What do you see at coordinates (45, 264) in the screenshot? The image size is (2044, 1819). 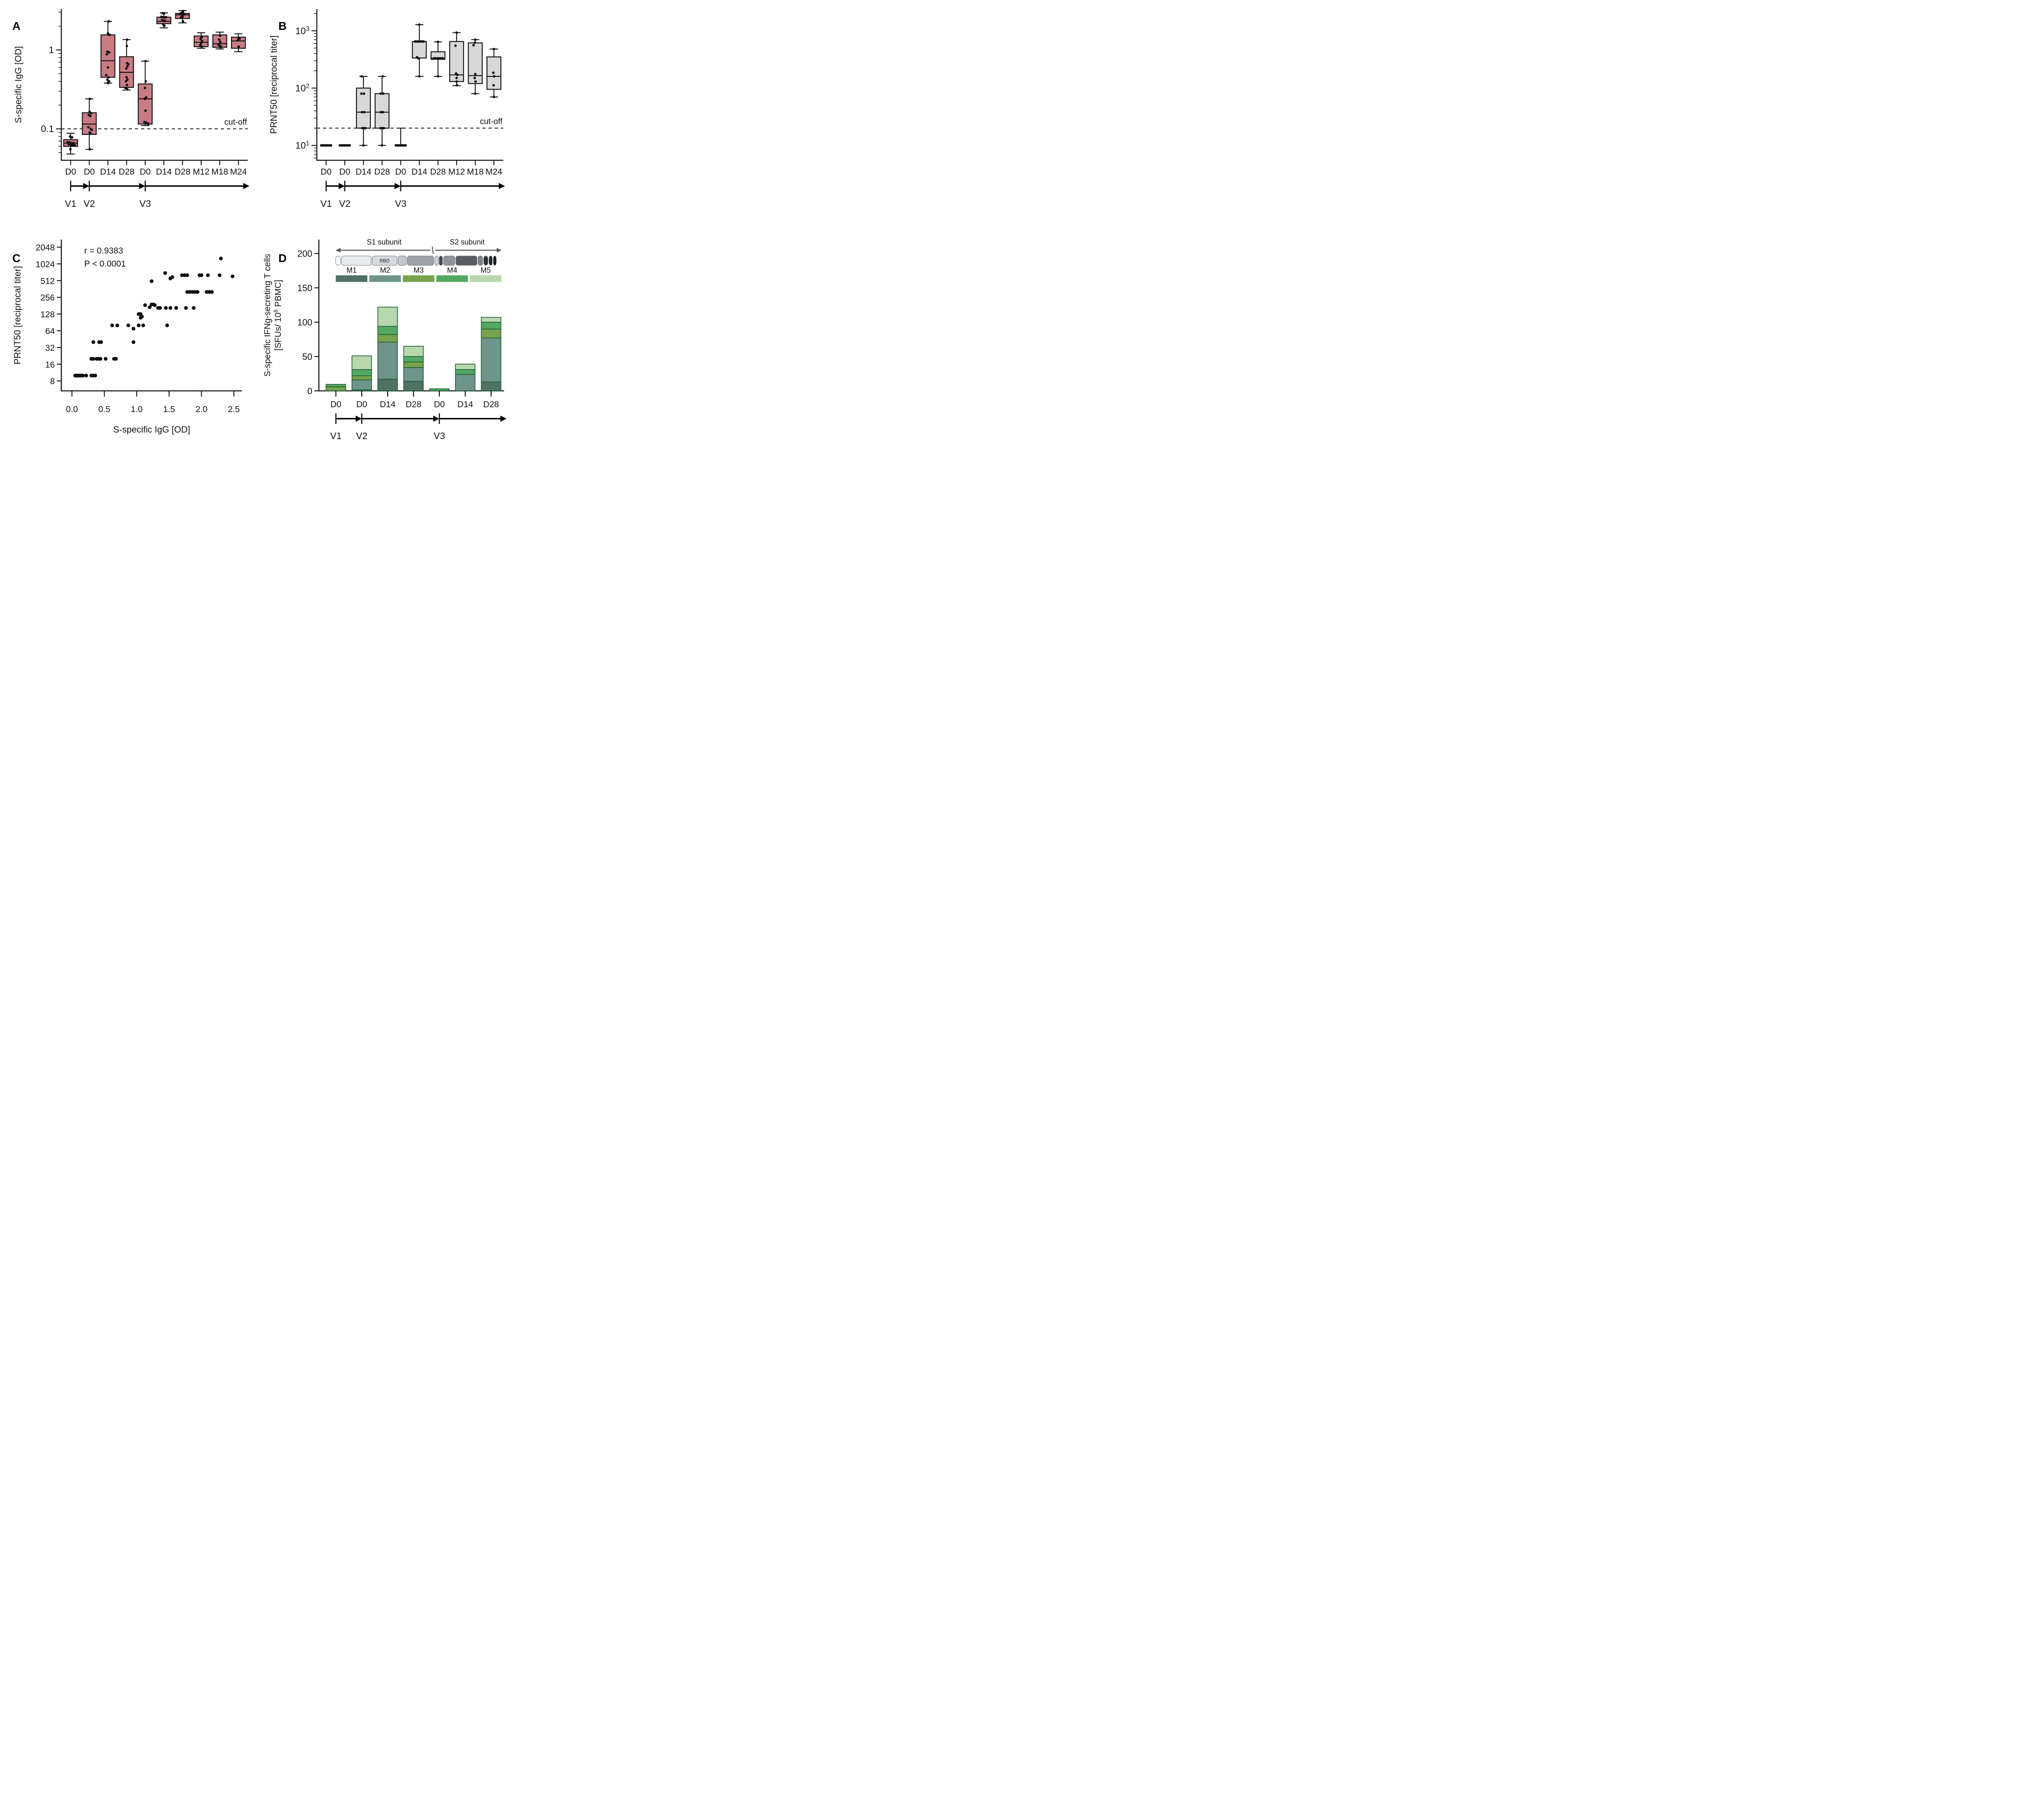 I see `y-tick-label: 1024` at bounding box center [45, 264].